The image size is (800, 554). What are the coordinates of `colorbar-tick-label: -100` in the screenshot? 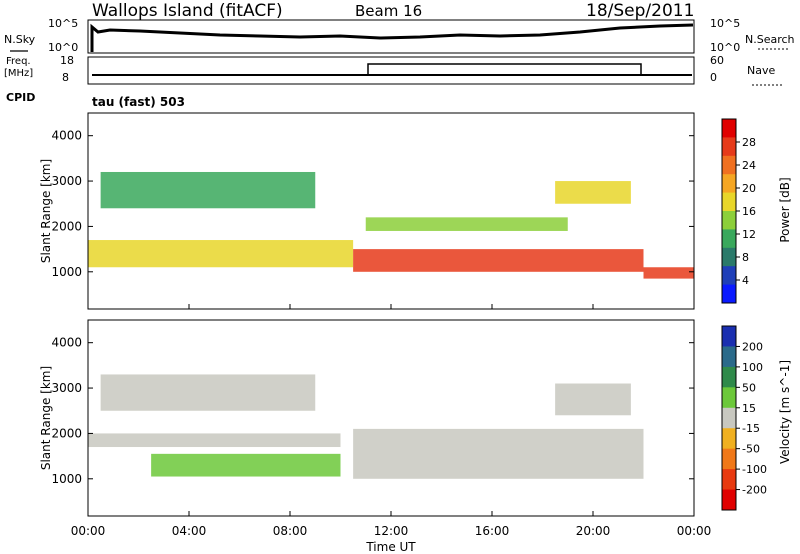 It's located at (754, 469).